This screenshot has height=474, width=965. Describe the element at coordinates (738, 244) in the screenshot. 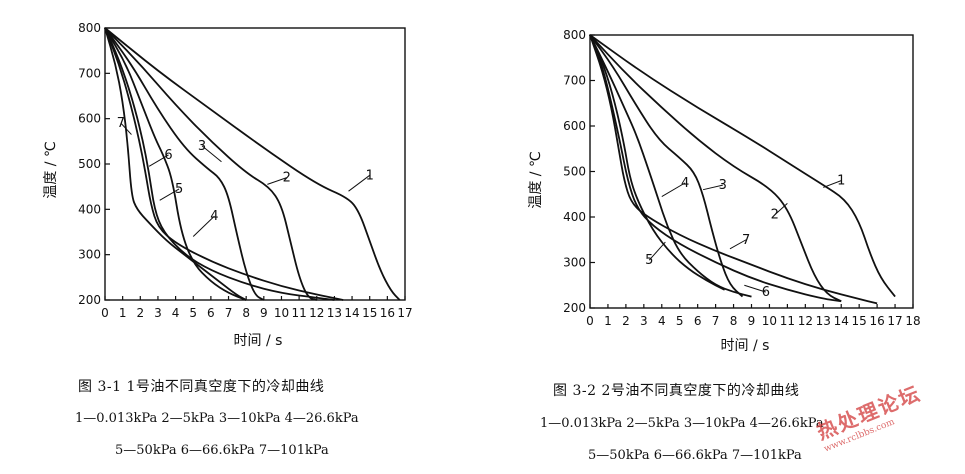

I see `chart2-curve-label-7-leader` at that location.